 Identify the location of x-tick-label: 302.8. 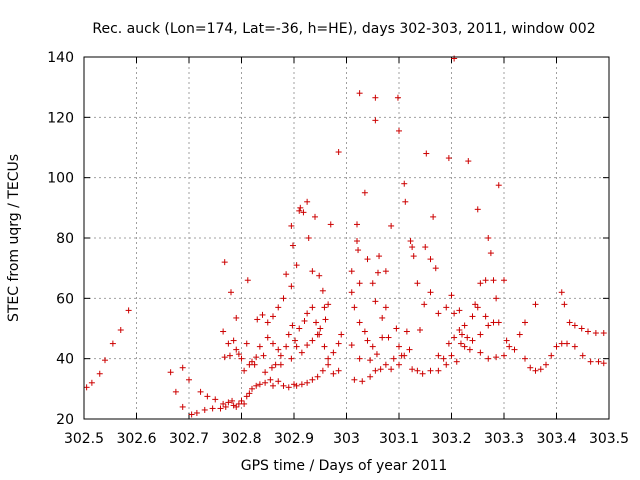
(241, 439).